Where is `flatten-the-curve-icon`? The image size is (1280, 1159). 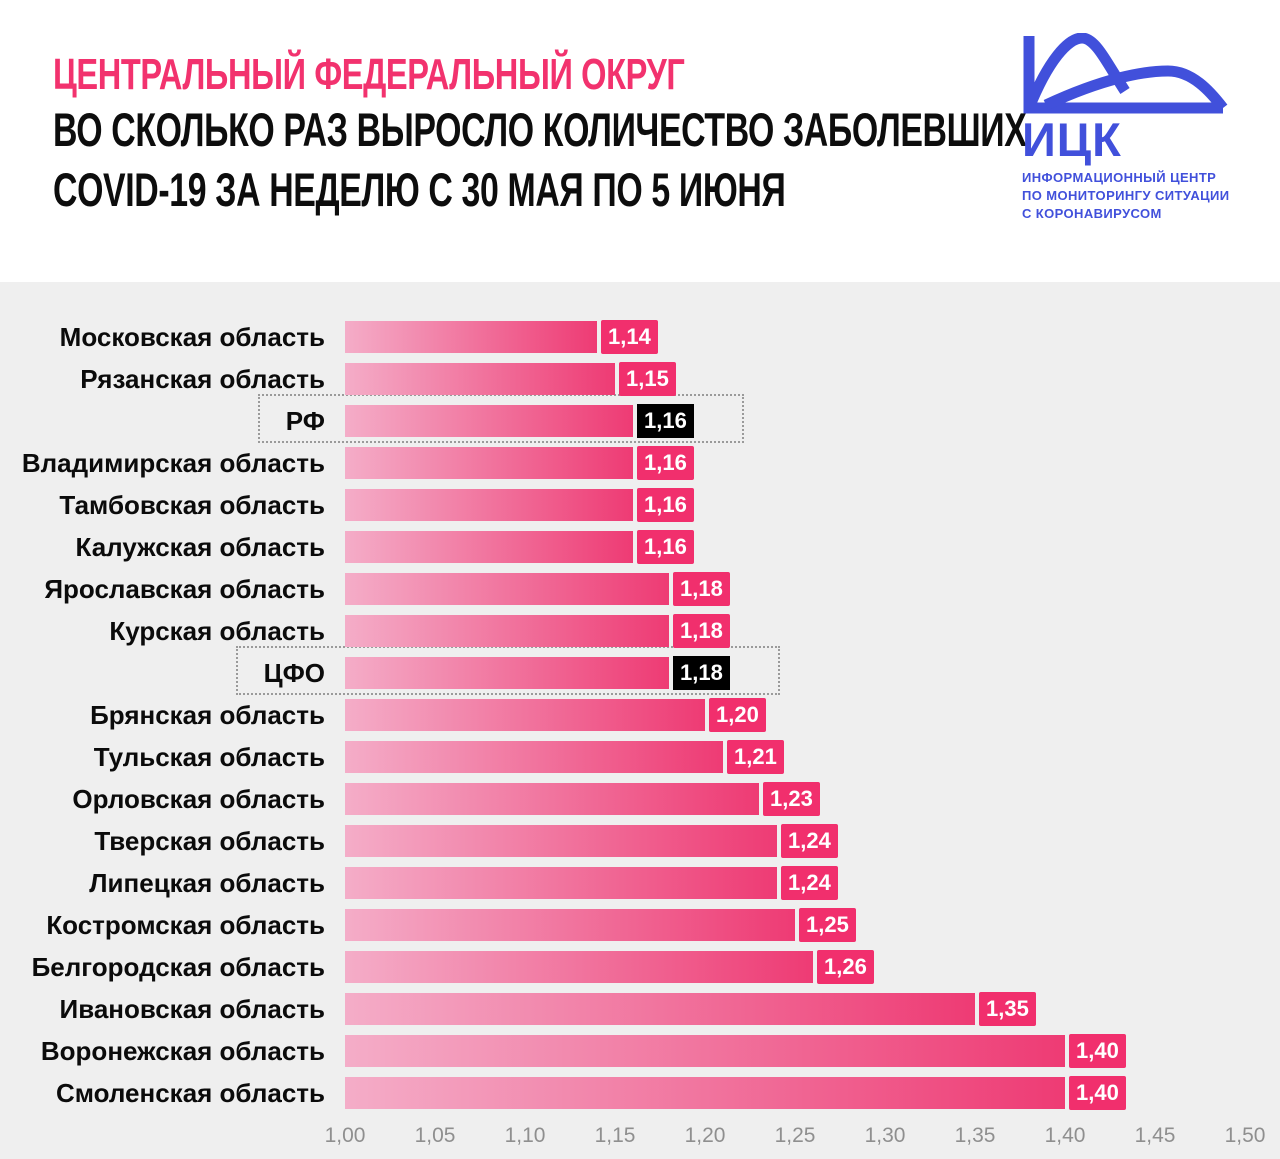
flatten-the-curve-icon is located at coordinates (1125, 73).